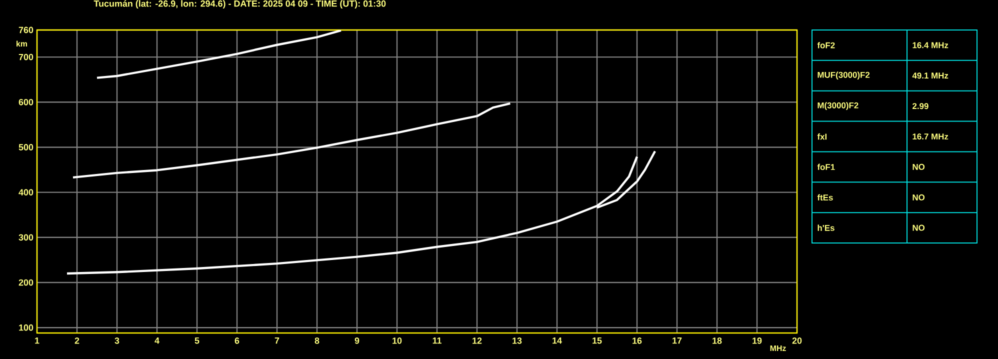  I want to click on x-tick-label: 16, so click(637, 341).